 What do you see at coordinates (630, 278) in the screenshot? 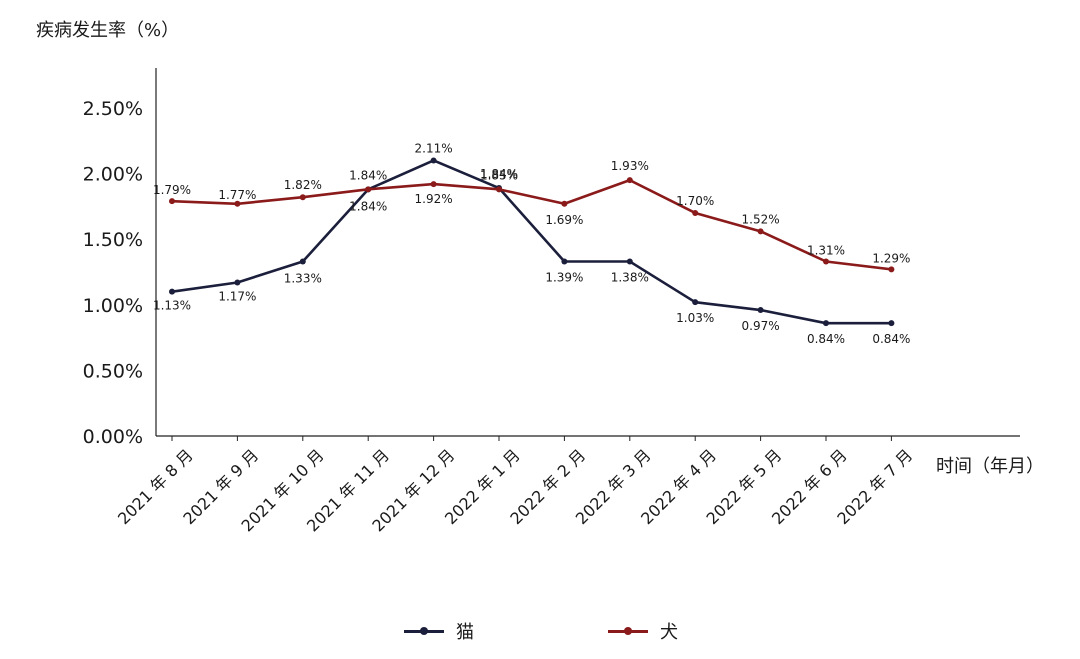
I see `data-label-0: 1.38%` at bounding box center [630, 278].